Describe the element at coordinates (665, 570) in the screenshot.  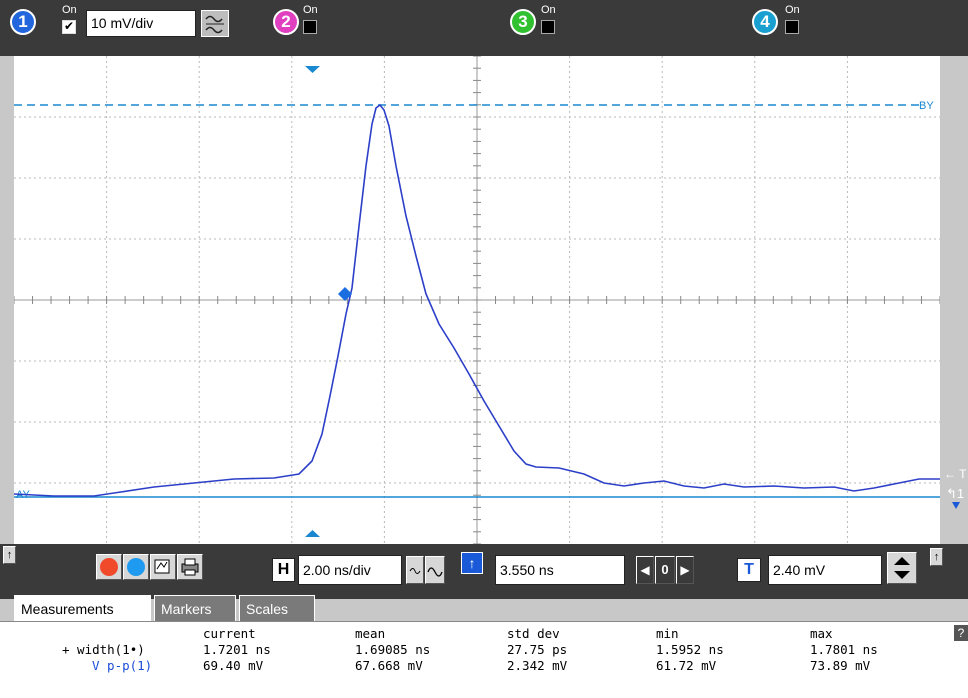
I see `position-zero-button: 0` at that location.